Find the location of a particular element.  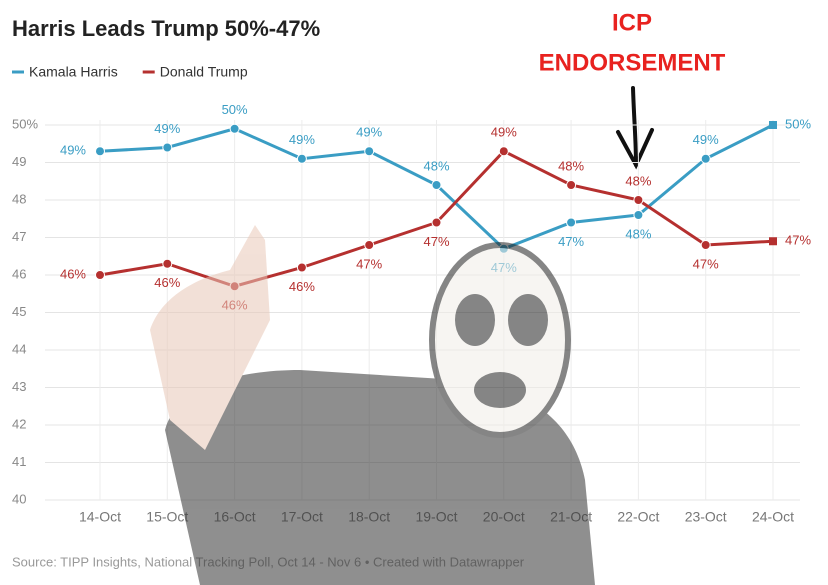

mouth-paint is located at coordinates (500, 390).